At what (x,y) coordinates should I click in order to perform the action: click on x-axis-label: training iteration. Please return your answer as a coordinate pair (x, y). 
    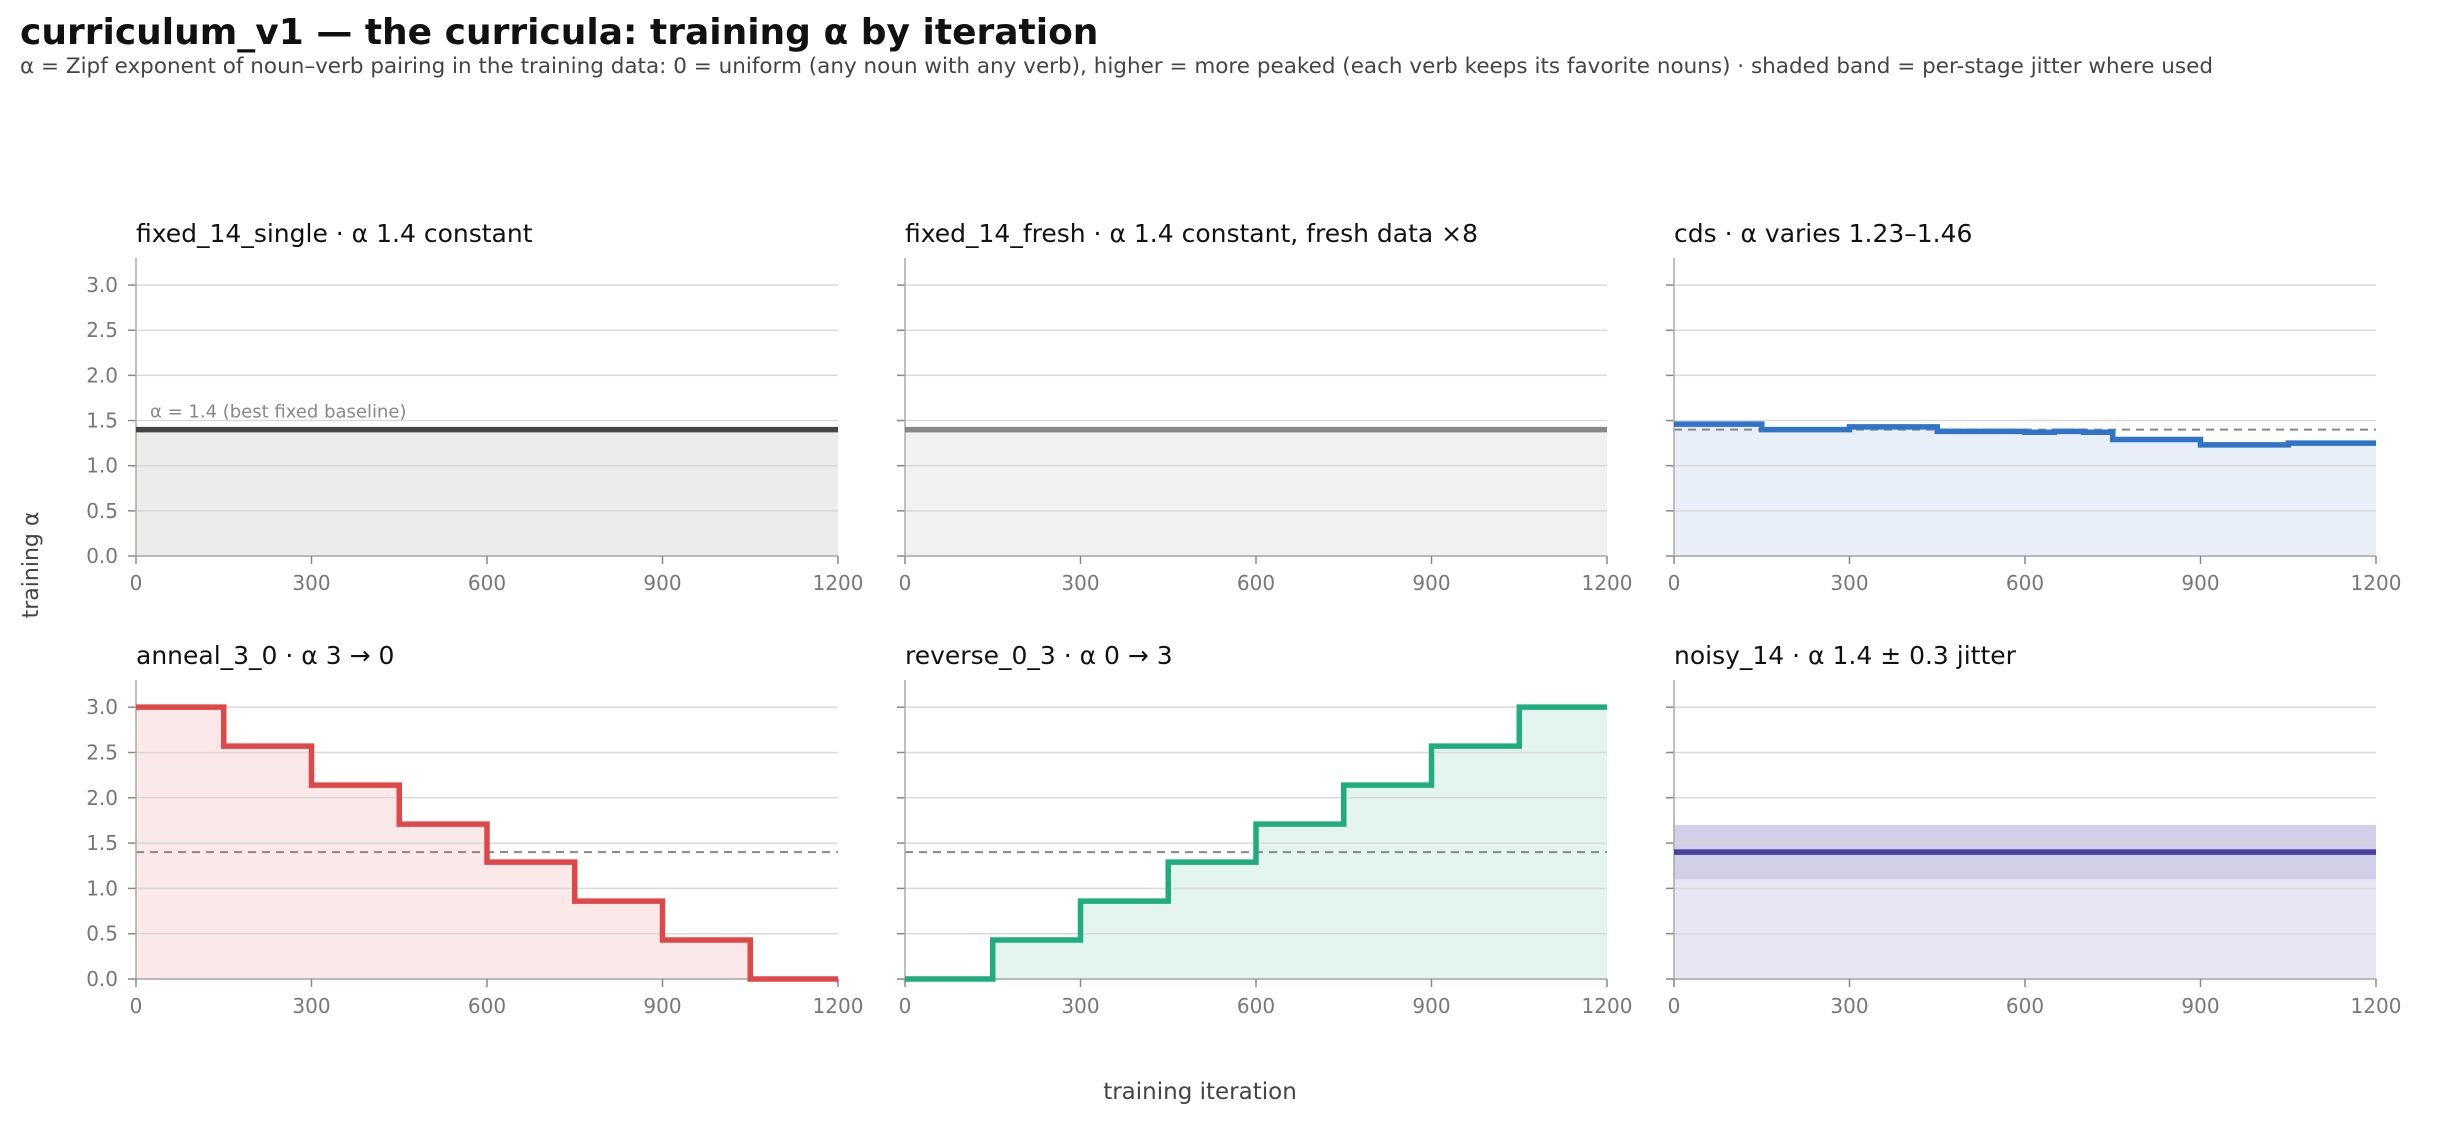
    Looking at the image, I should click on (1200, 1092).